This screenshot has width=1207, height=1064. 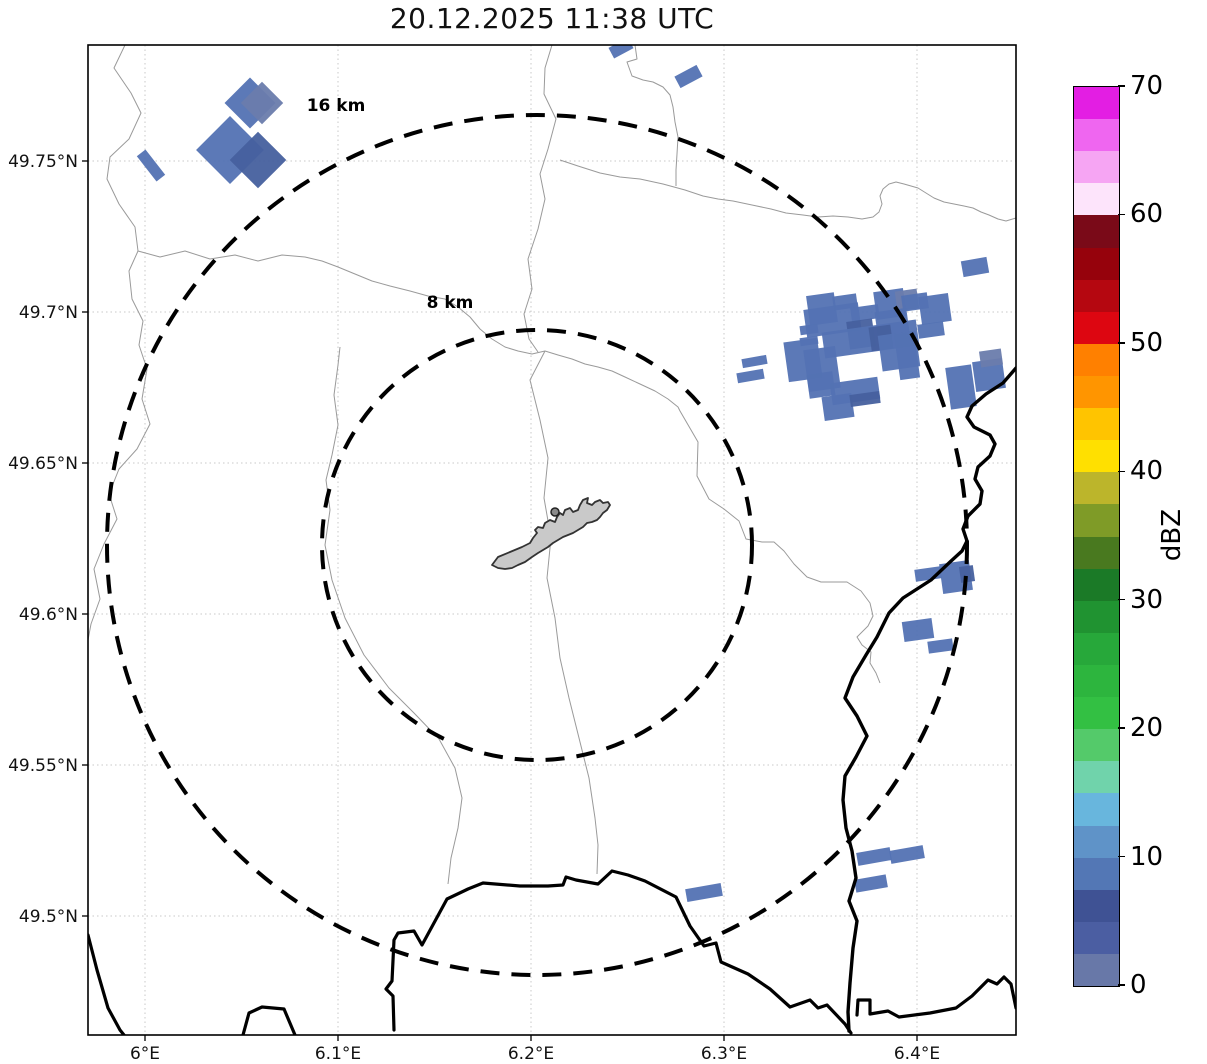 I want to click on y-tick-label: 49.6°N, so click(x=48, y=615).